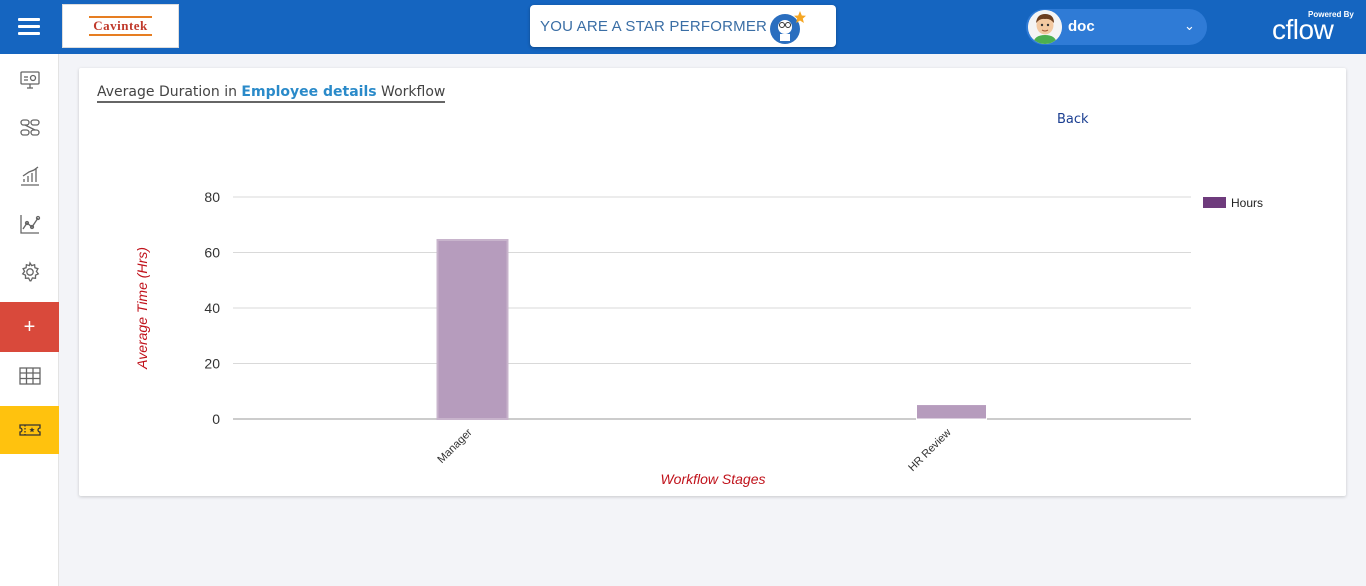 The height and width of the screenshot is (586, 1366). I want to click on legend-swatch, so click(1214, 202).